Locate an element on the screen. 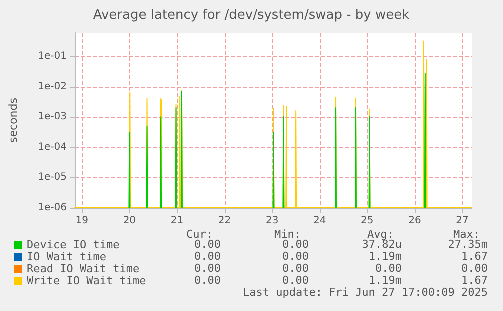  y-tick-label: 1e-02 is located at coordinates (52, 86).